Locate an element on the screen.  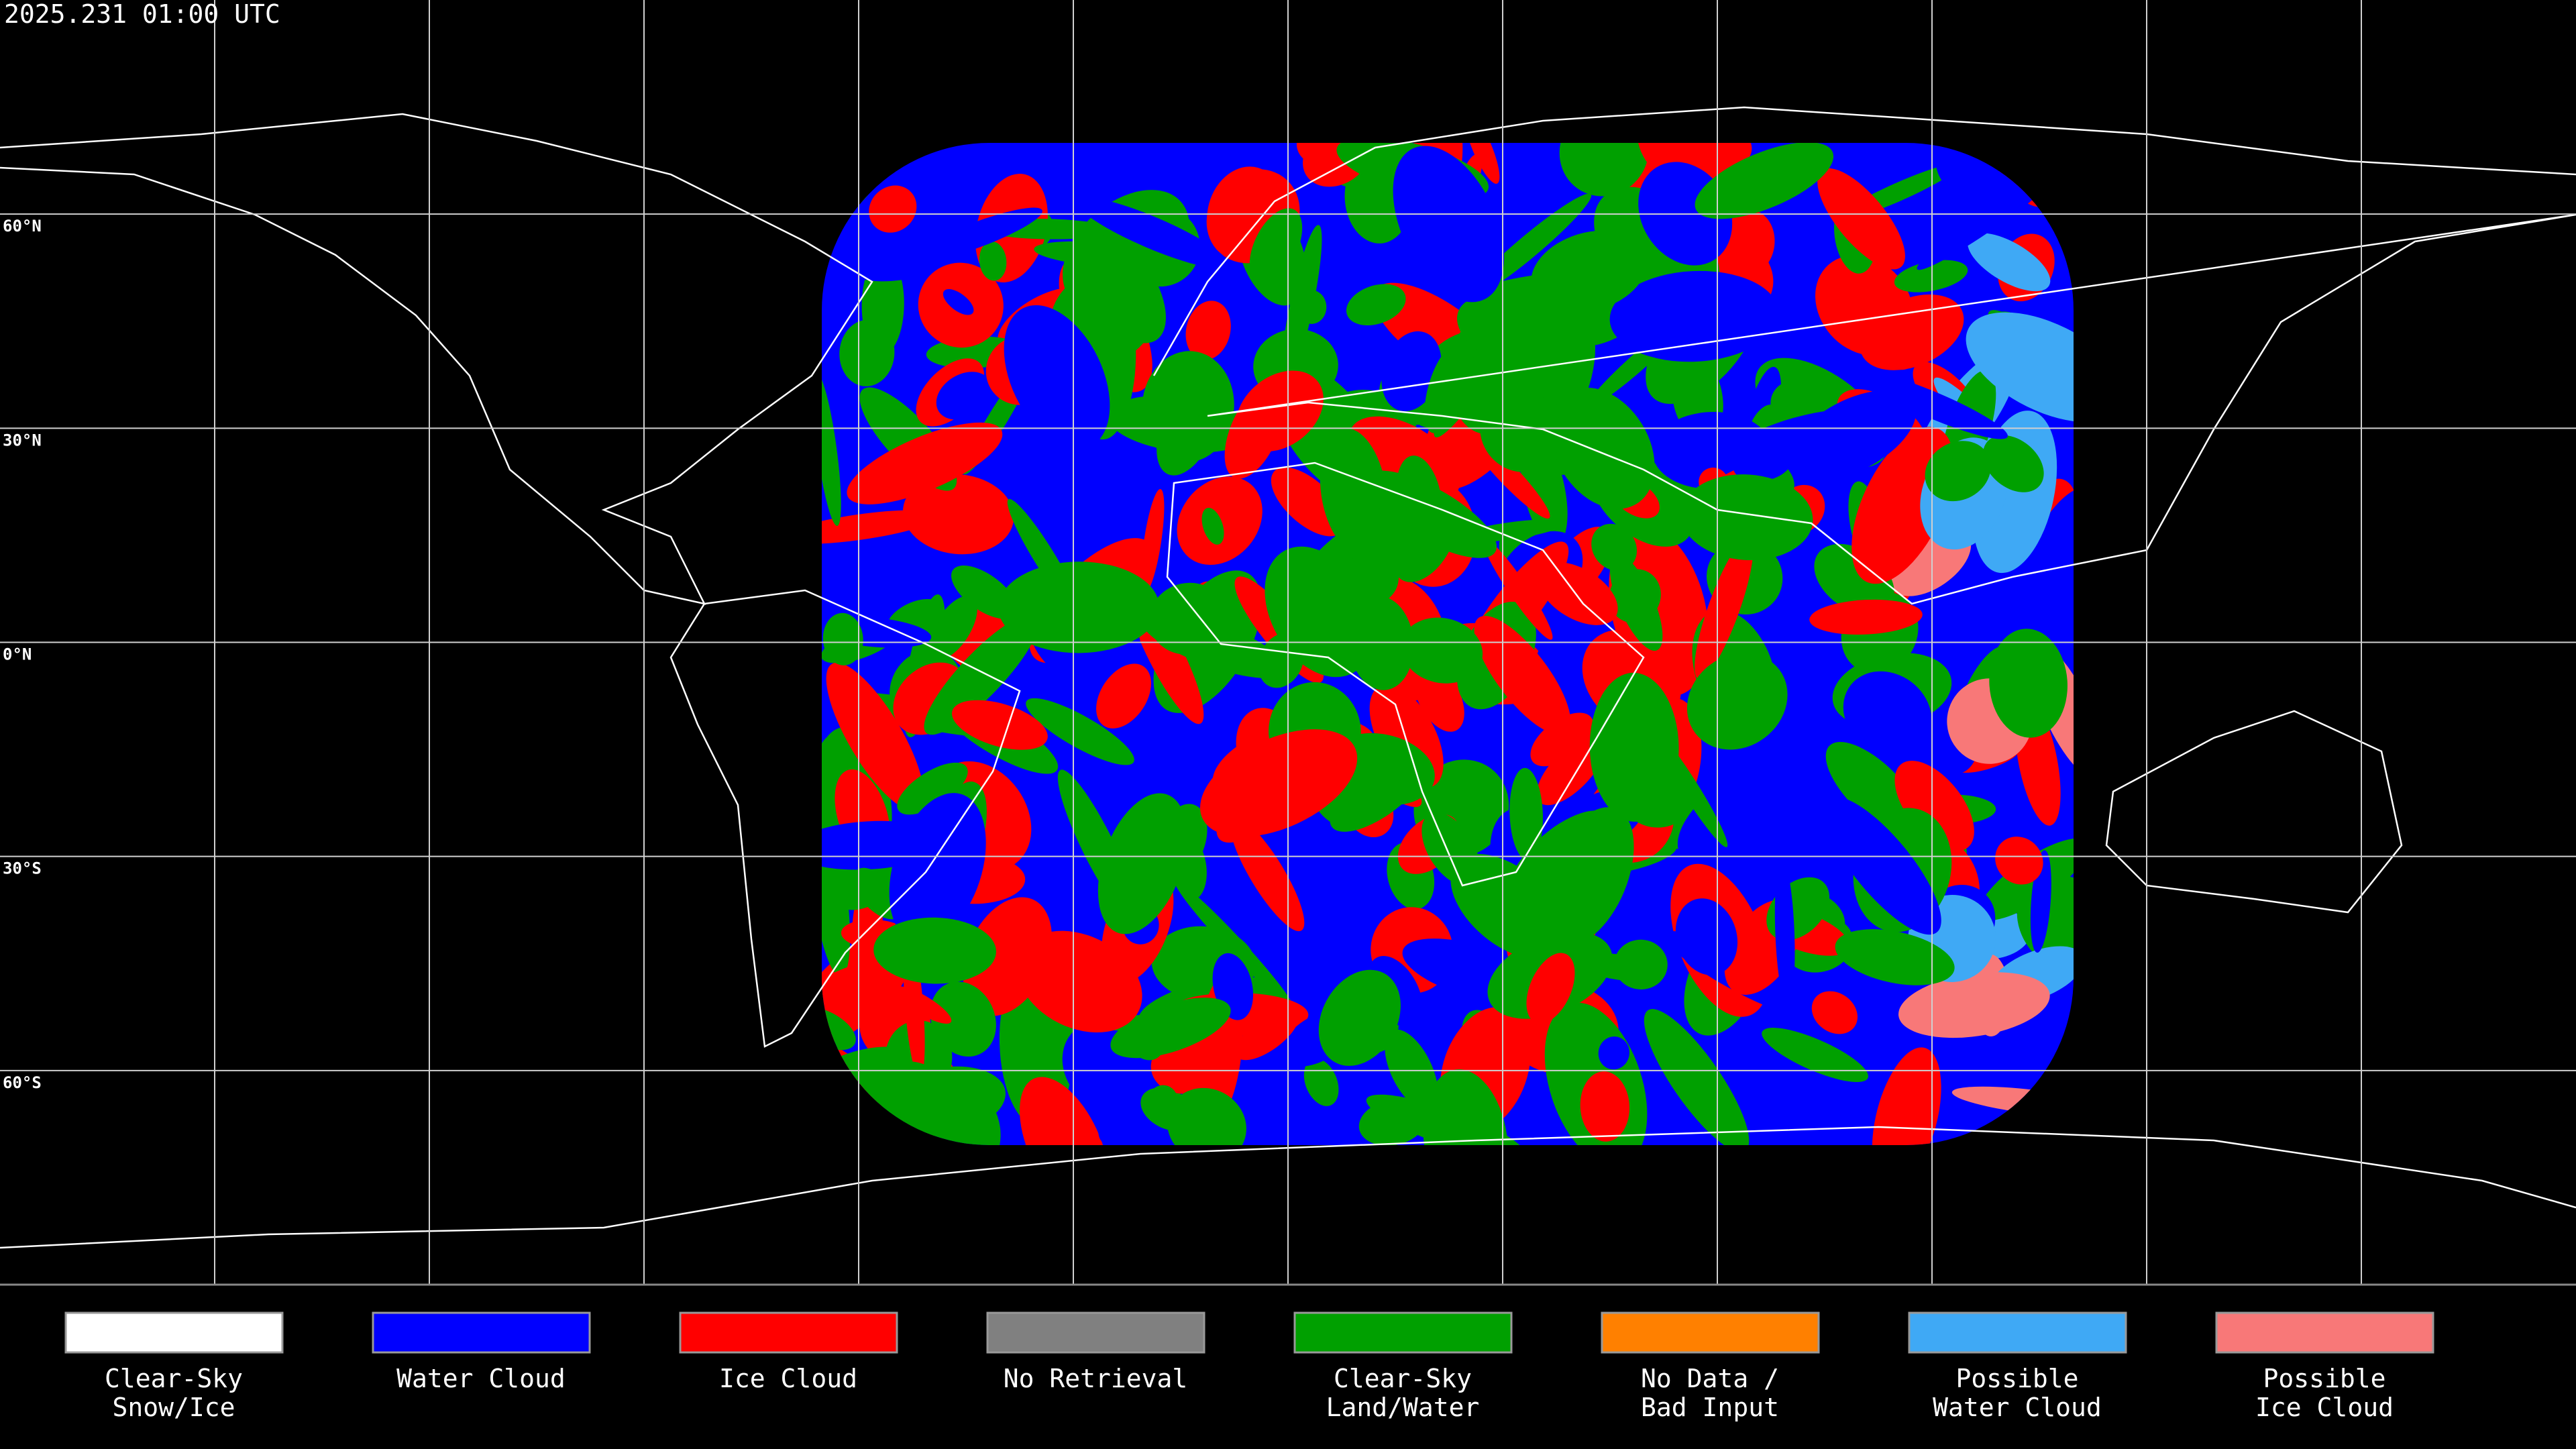
latitude-label: 60°N is located at coordinates (22, 226).